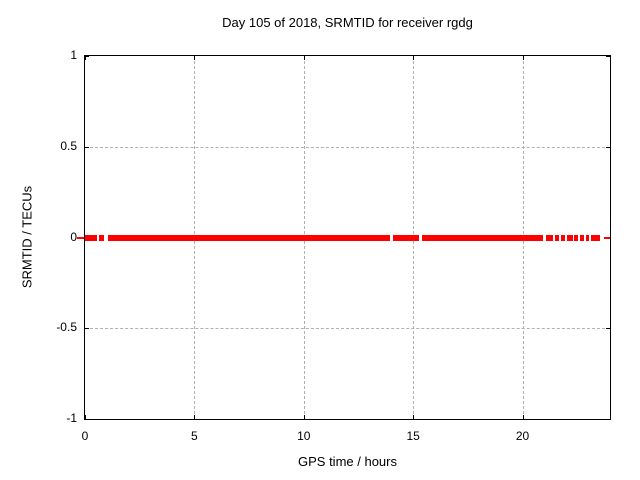 The height and width of the screenshot is (480, 640). I want to click on data-dash-outside-axis, so click(80, 237).